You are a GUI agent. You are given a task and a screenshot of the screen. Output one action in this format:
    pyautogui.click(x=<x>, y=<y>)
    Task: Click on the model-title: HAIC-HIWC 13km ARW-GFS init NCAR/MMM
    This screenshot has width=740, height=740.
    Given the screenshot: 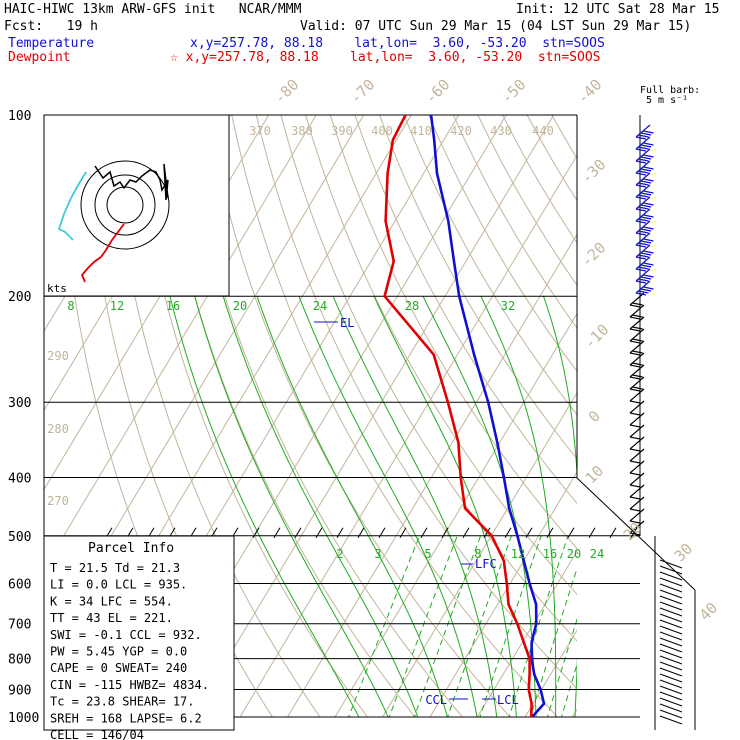 What is the action you would take?
    pyautogui.click(x=153, y=9)
    